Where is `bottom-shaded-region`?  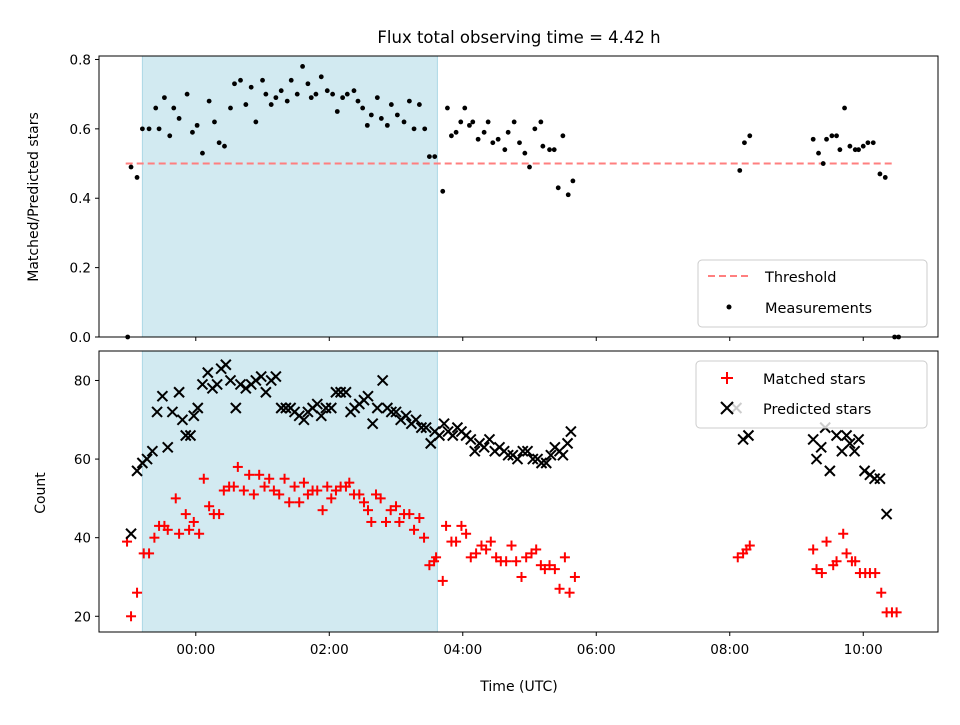
bottom-shaded-region is located at coordinates (289, 491).